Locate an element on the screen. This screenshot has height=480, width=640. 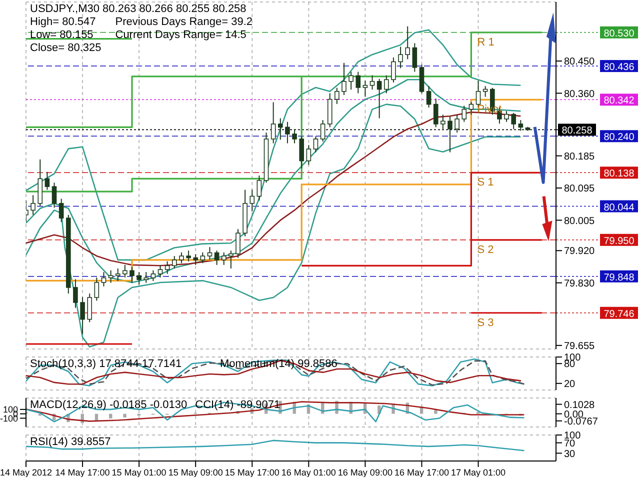
chart-title: RSI(14) 39.8557 is located at coordinates (70, 442).